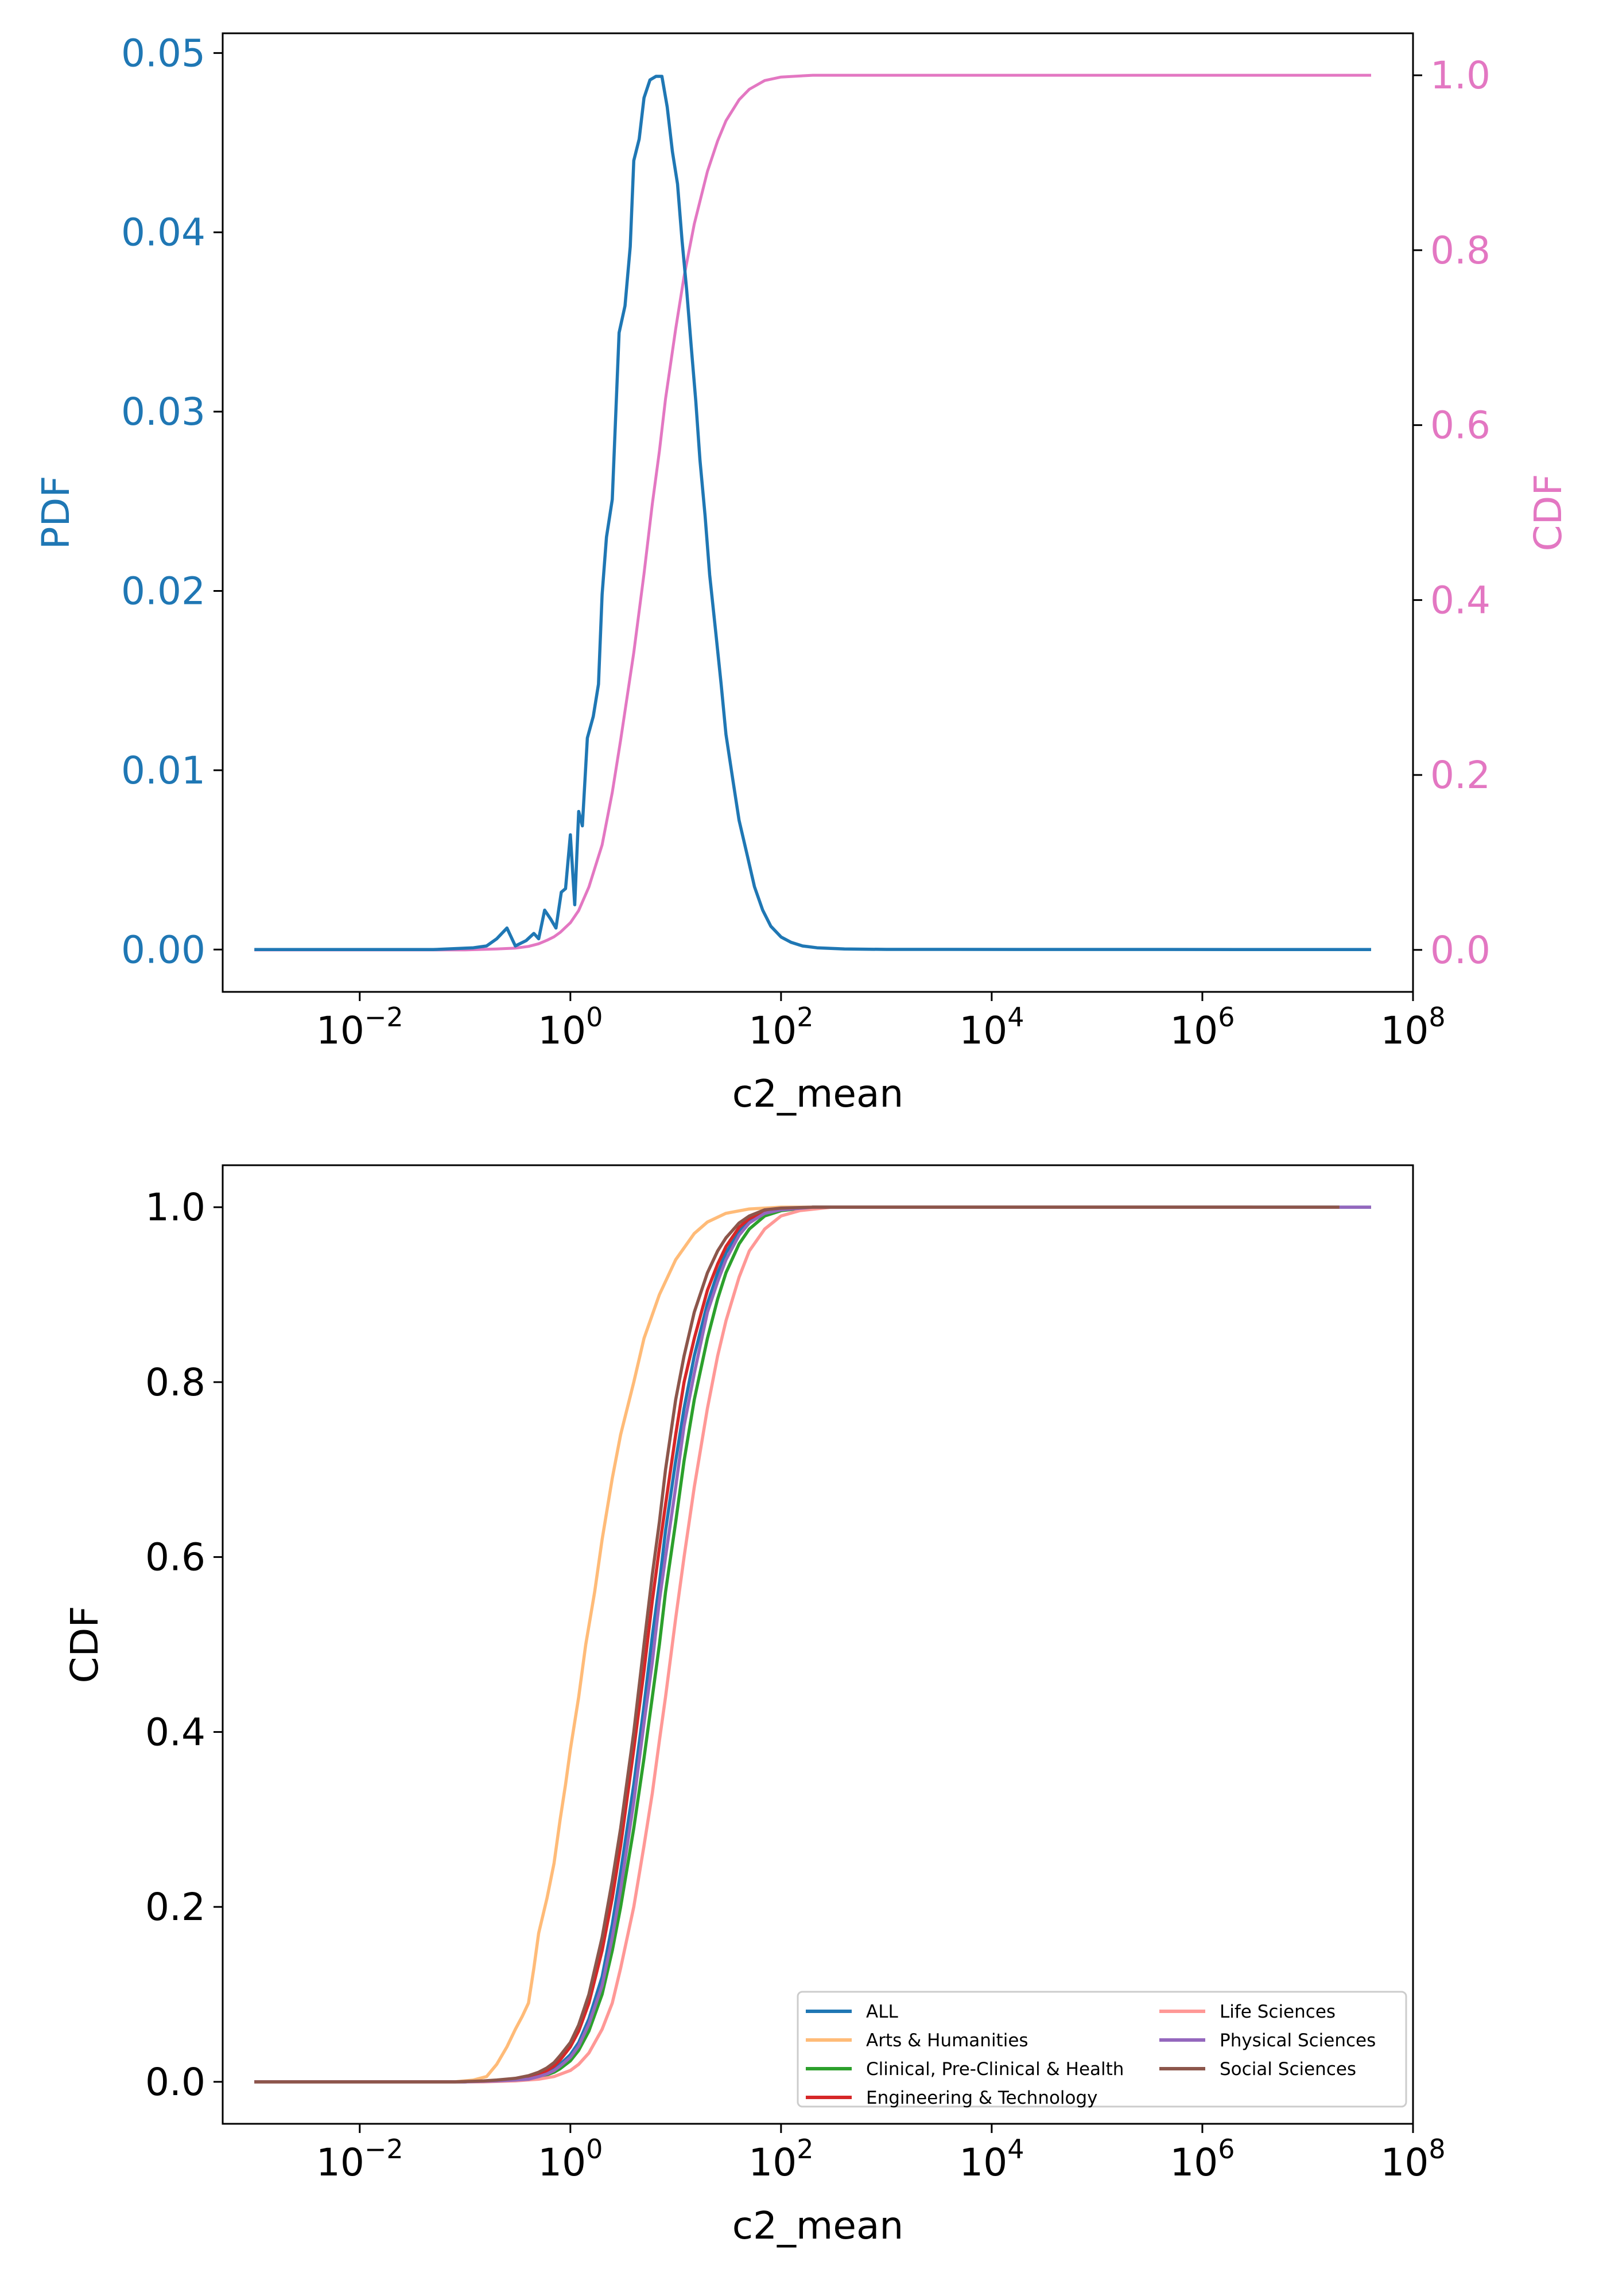 The height and width of the screenshot is (2296, 1607). Describe the element at coordinates (1460, 775) in the screenshot. I see `top-y-tick-label-right: 0.2` at that location.